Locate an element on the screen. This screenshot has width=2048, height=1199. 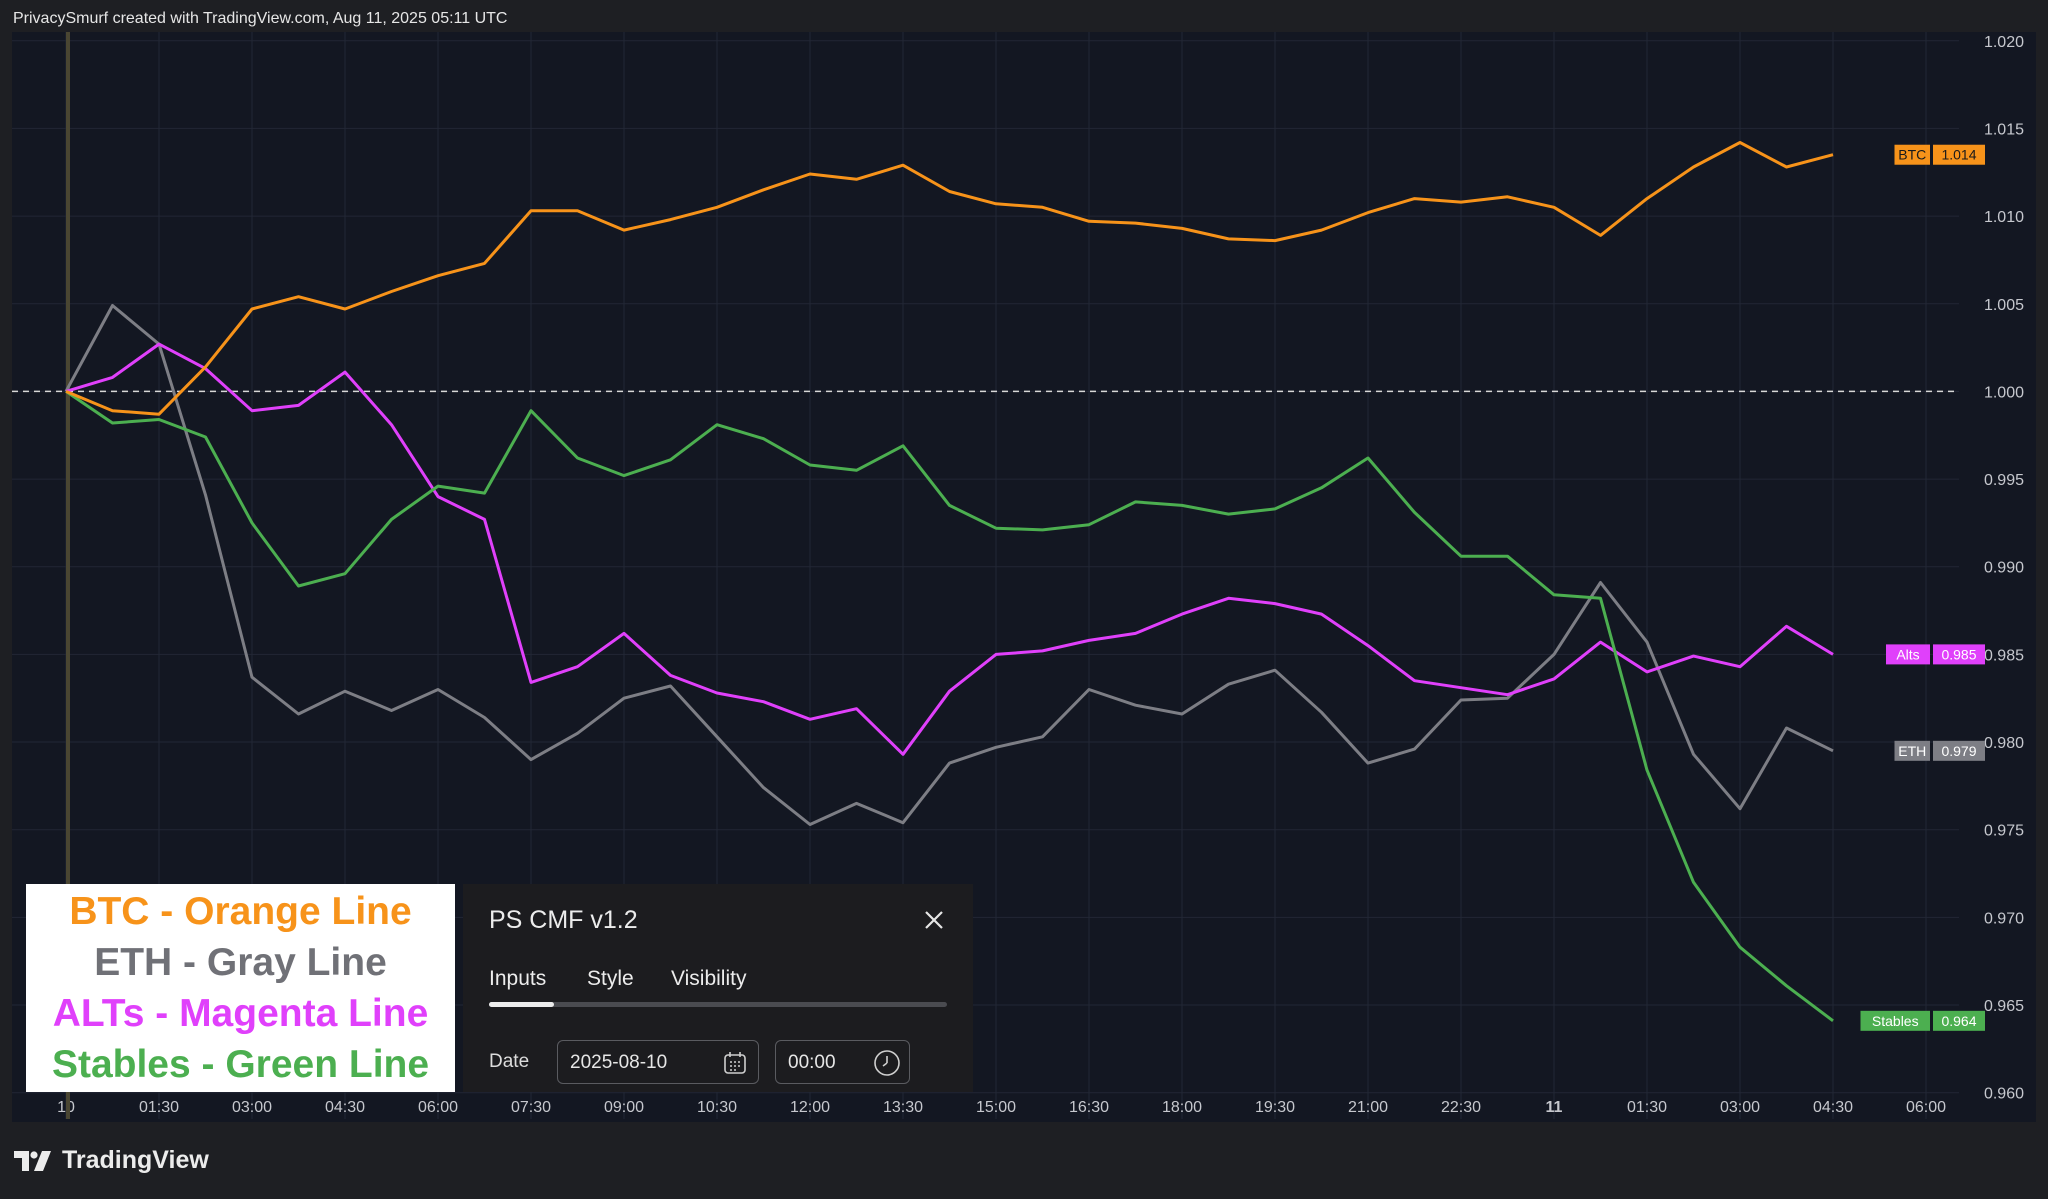
price-axis-background is located at coordinates (1997, 577).